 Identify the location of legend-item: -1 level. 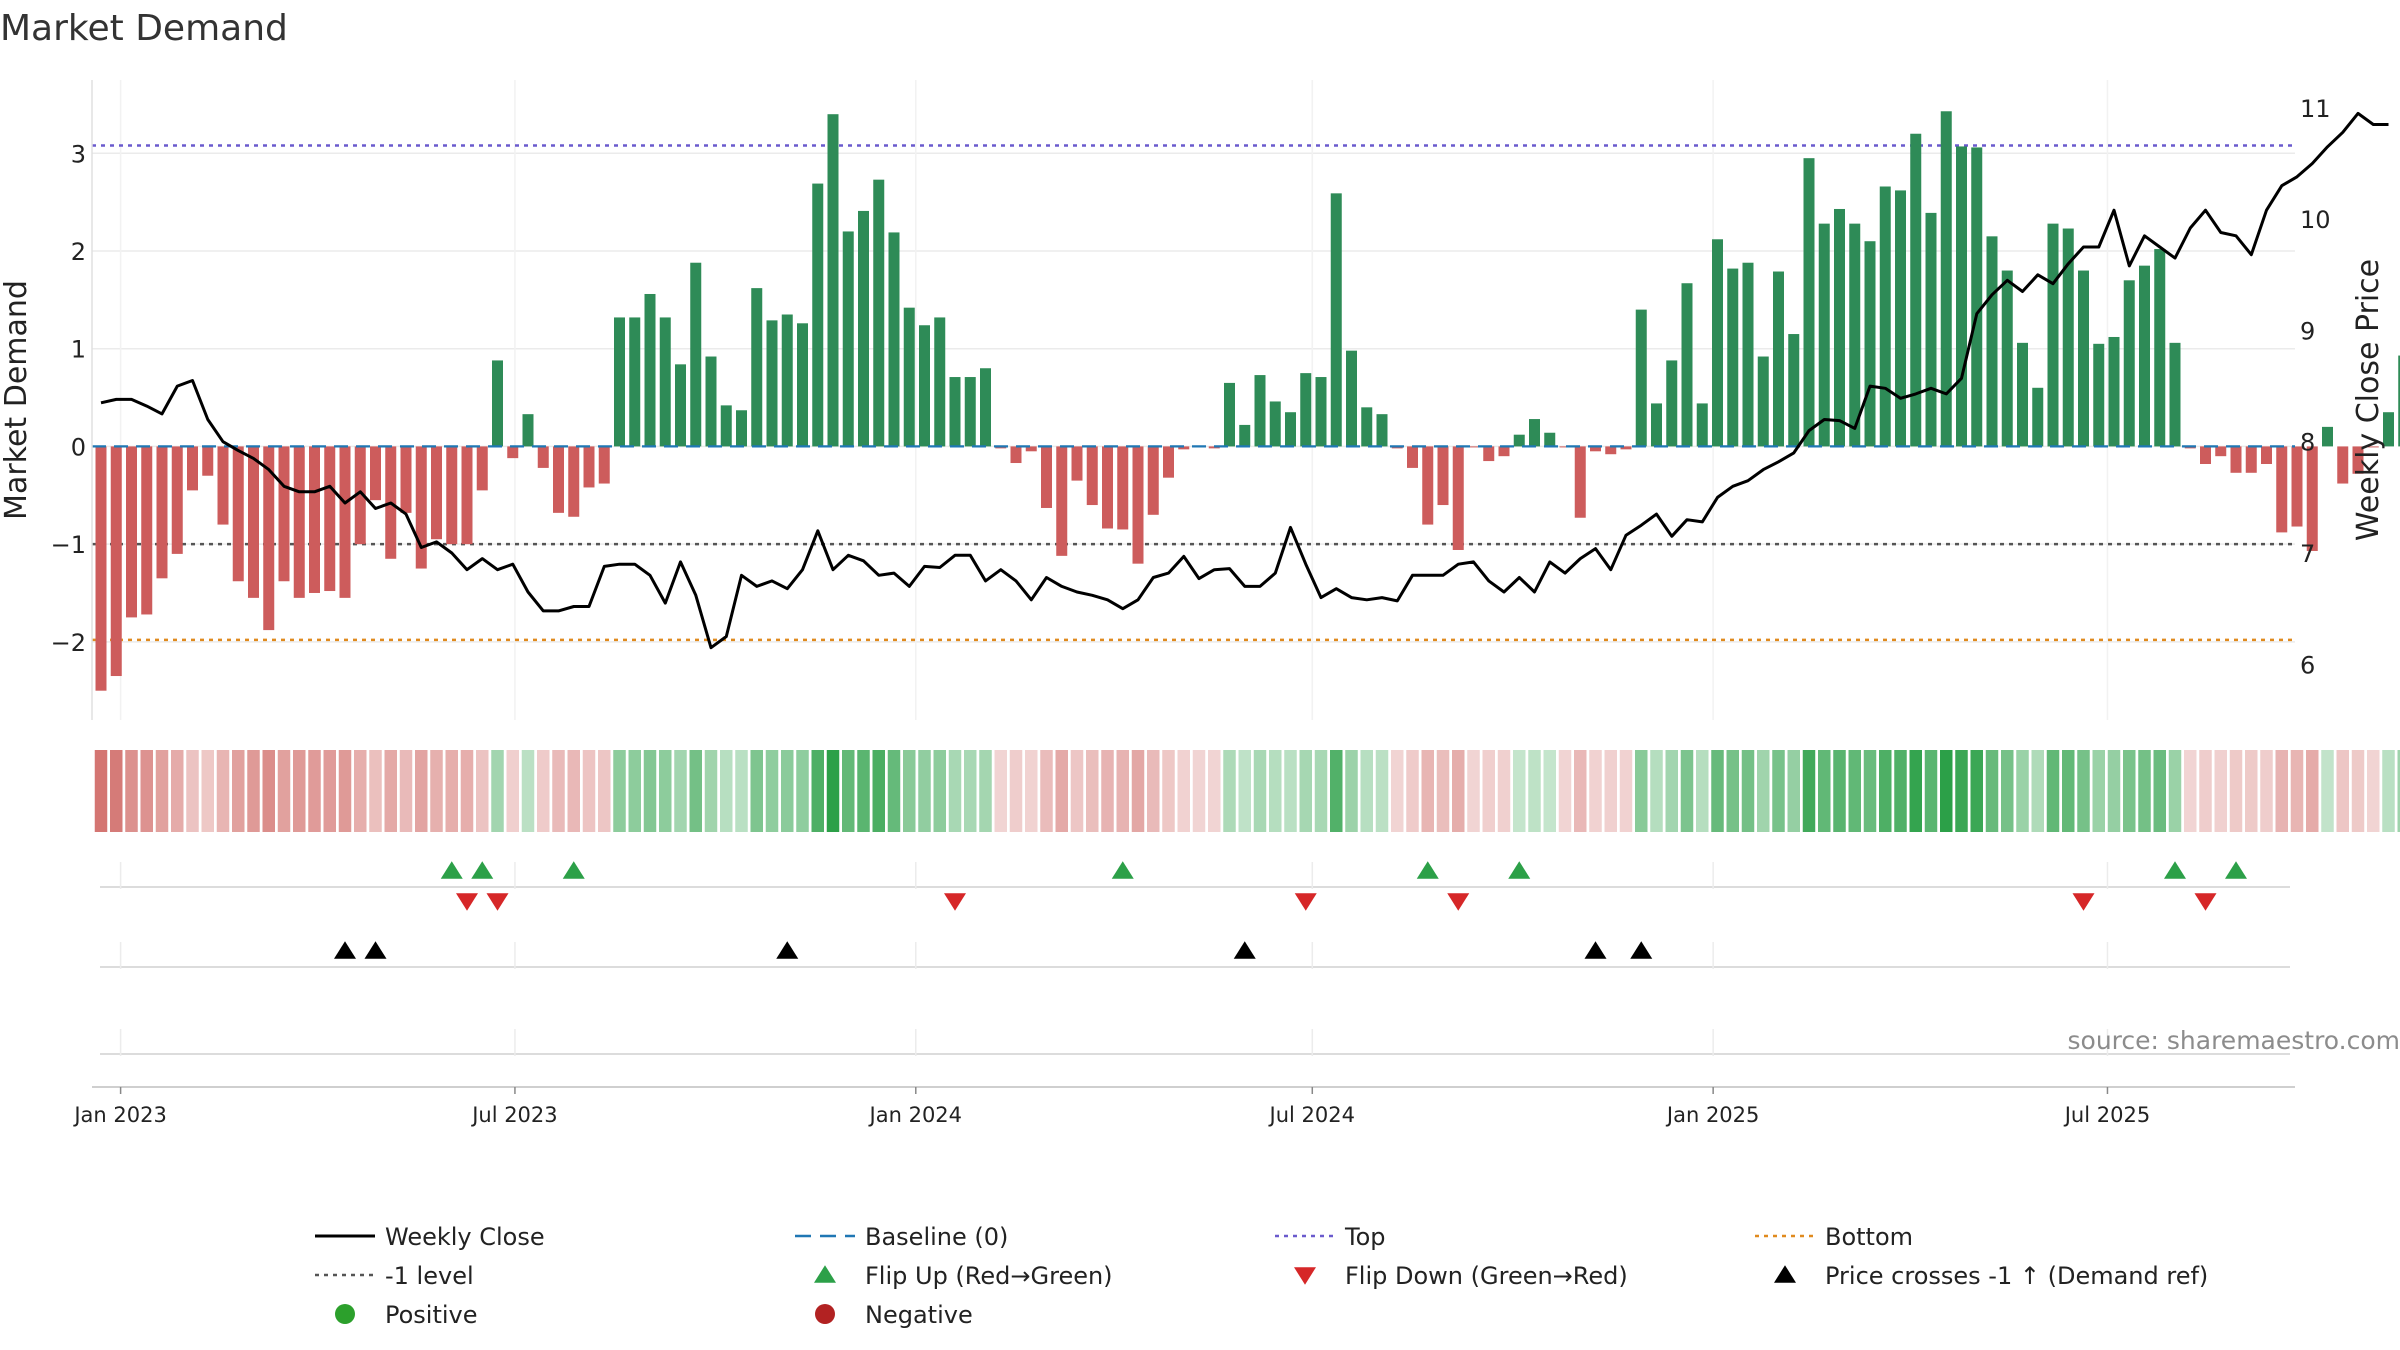
(394, 1276).